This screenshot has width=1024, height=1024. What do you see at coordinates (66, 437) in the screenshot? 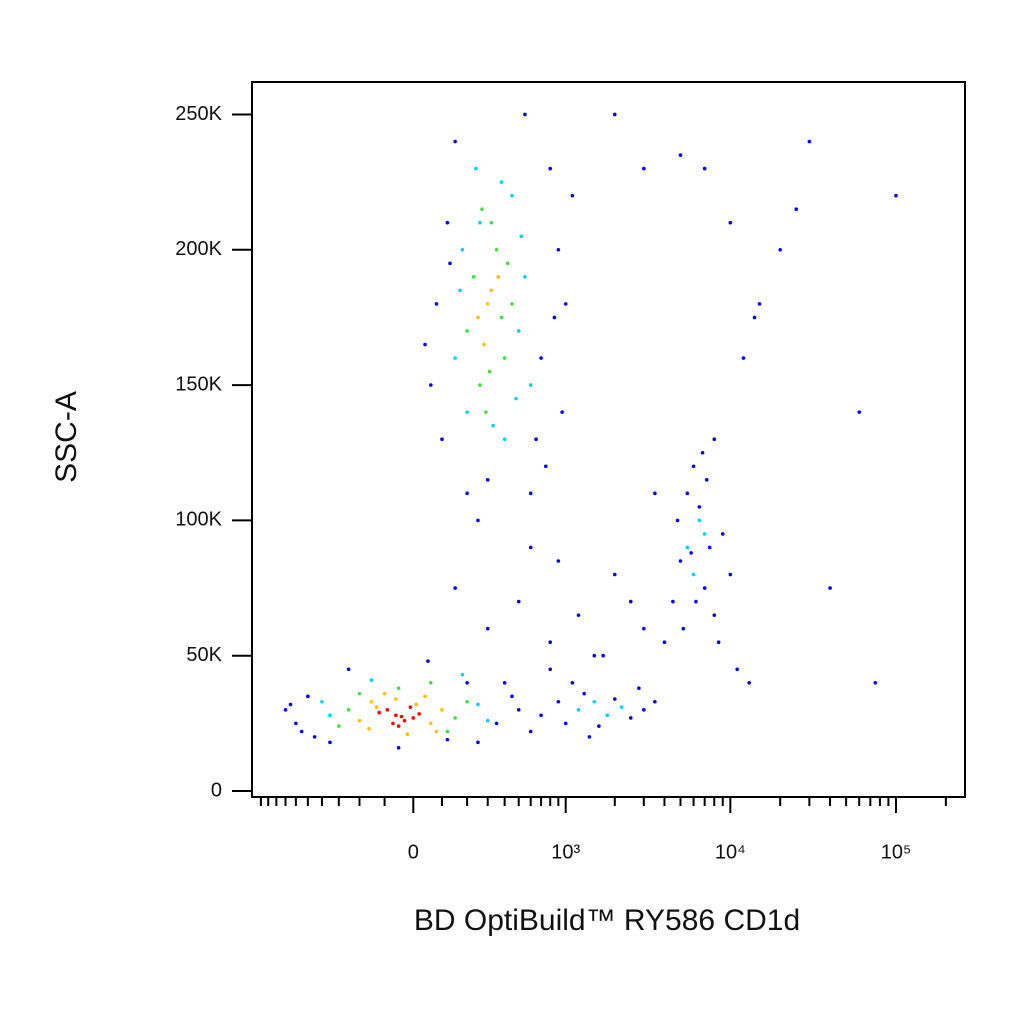
I see `y-axis-label: SSC-A` at bounding box center [66, 437].